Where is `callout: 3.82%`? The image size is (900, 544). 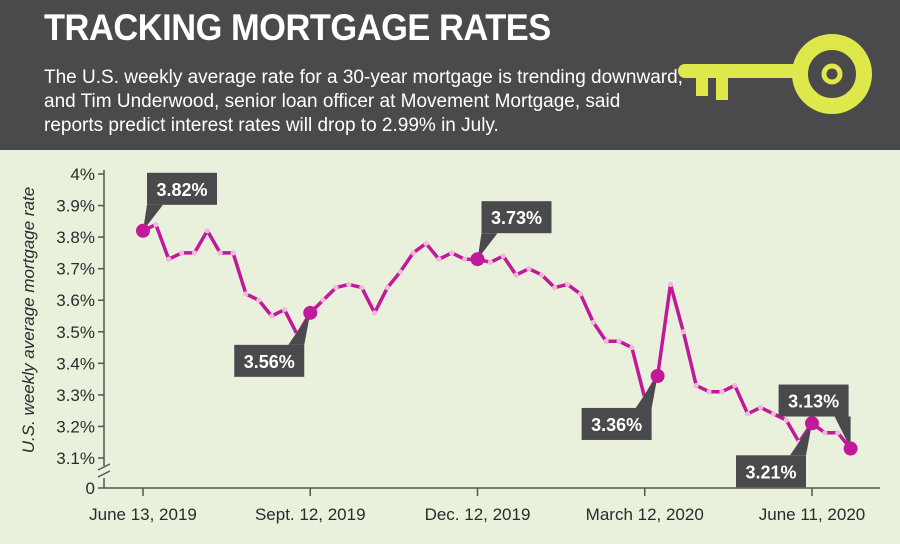
callout: 3.82% is located at coordinates (176, 205).